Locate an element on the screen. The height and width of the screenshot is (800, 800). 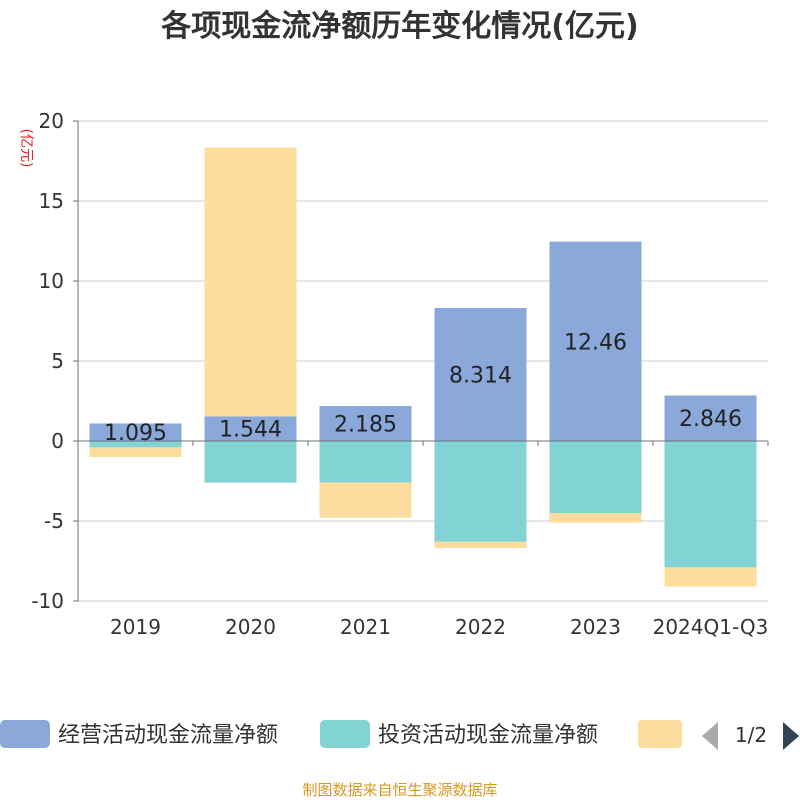
data-label: 1.544 is located at coordinates (250, 430).